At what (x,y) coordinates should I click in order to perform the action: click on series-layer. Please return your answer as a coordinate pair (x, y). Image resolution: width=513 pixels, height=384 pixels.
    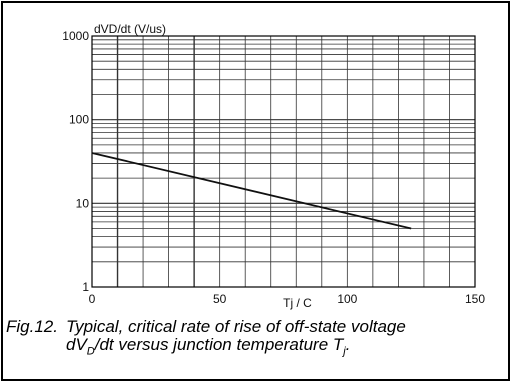
    Looking at the image, I should click on (251, 191).